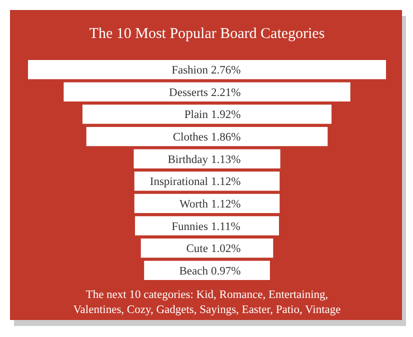  Describe the element at coordinates (207, 34) in the screenshot. I see `text: The 10 Most Popular Board Categories` at that location.